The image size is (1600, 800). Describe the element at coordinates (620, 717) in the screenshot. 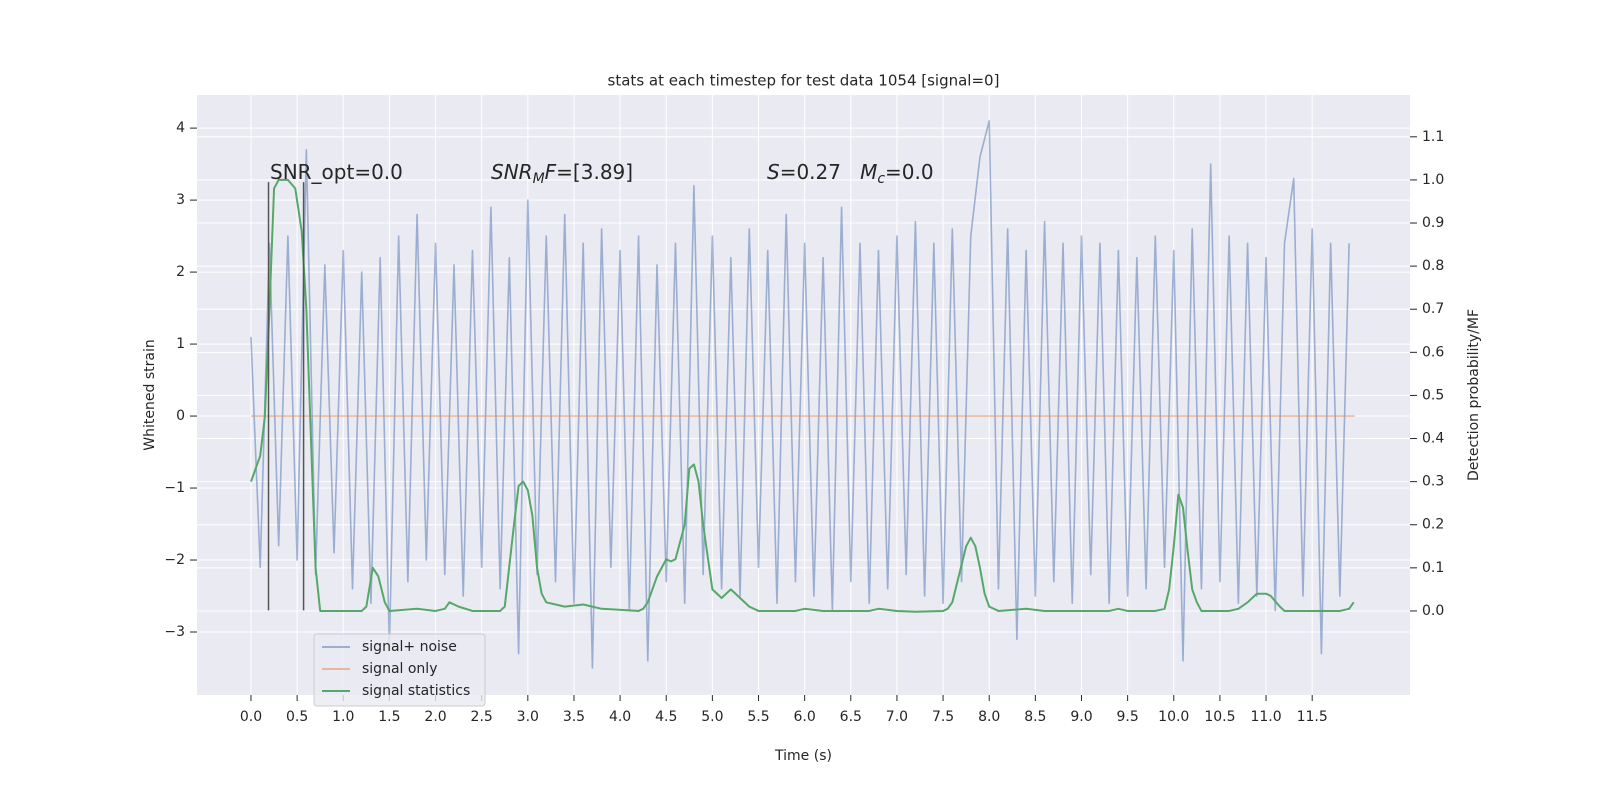

I see `x-tick-label: 4.0` at that location.